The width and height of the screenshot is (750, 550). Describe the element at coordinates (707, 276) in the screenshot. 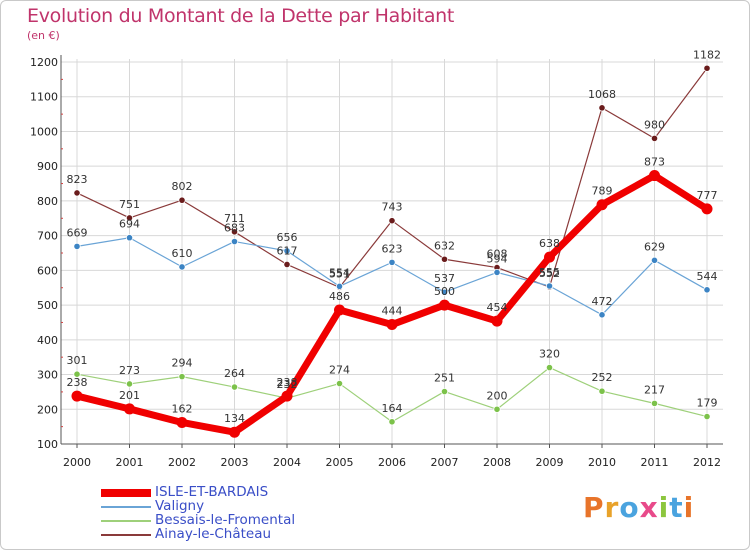

I see `data-label: 544` at that location.